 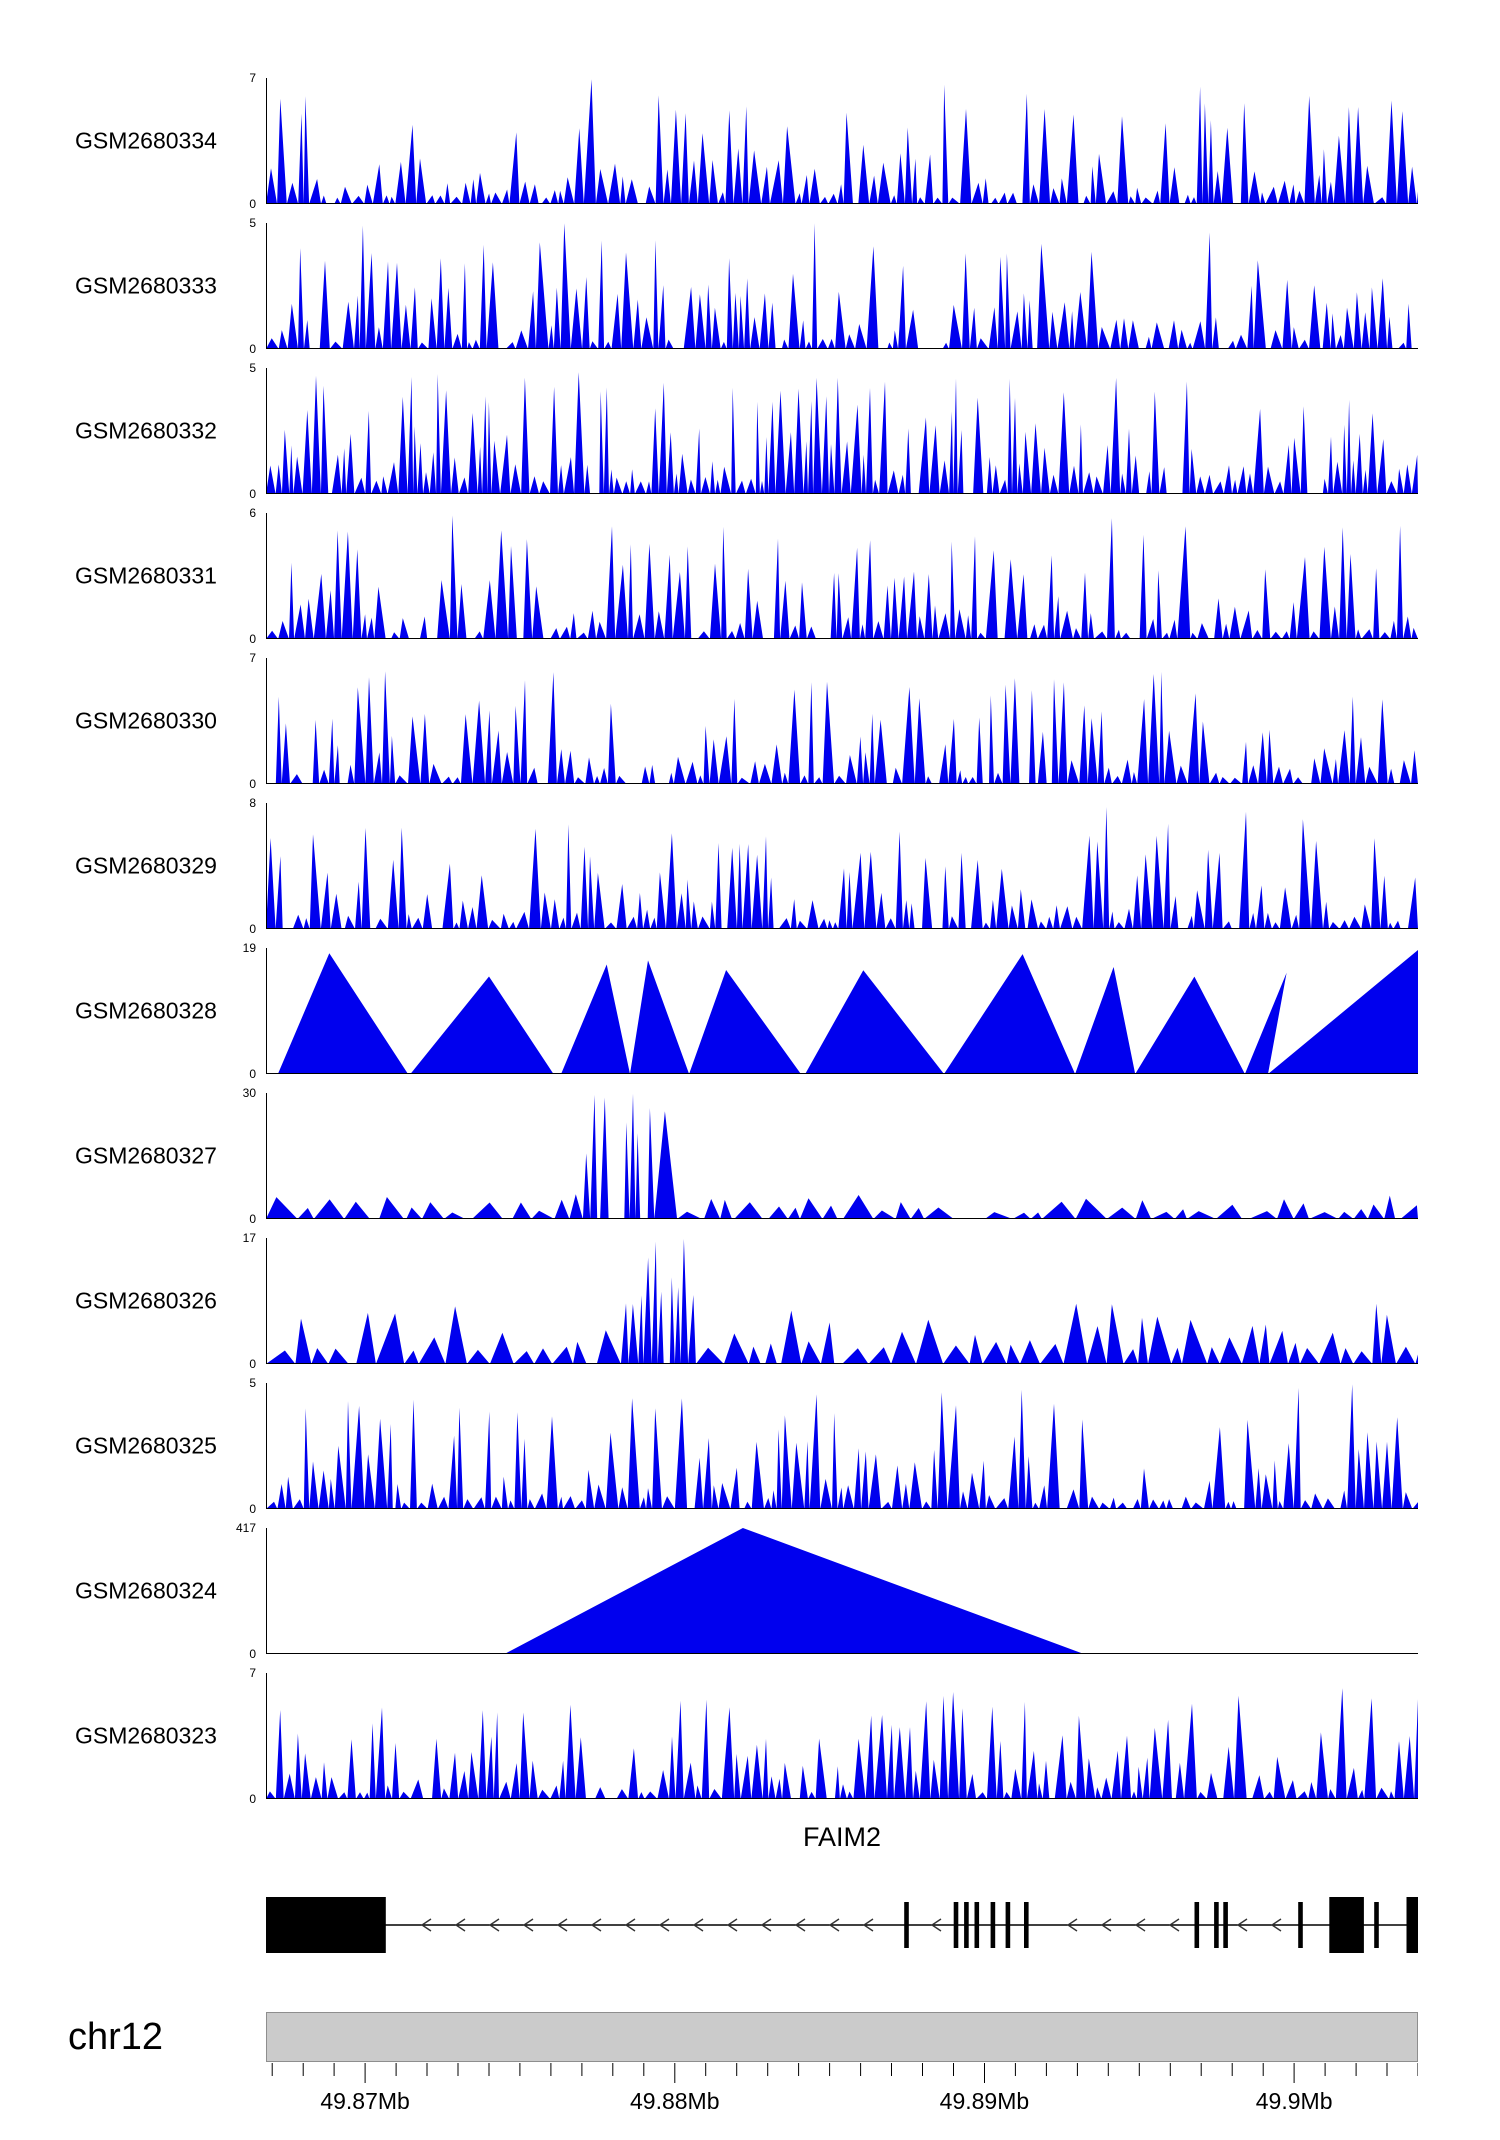 What do you see at coordinates (842, 2037) in the screenshot?
I see `chromosome-ideogram-bar` at bounding box center [842, 2037].